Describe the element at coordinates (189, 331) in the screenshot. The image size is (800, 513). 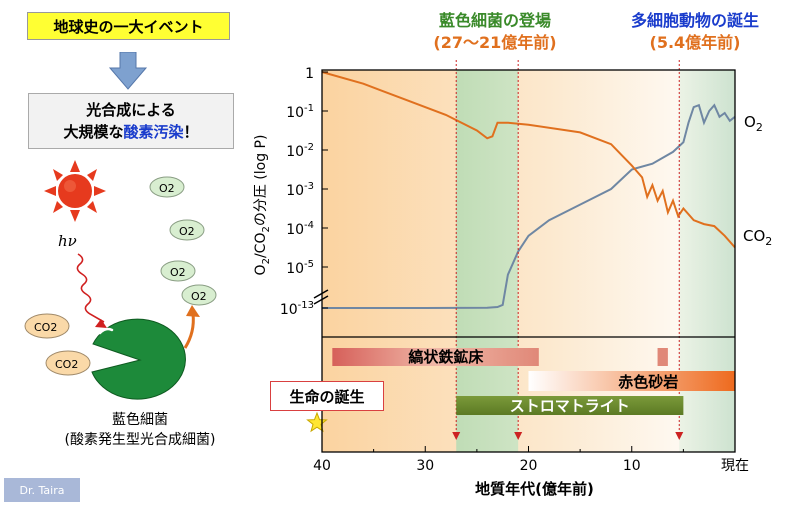
I see `o2-release-arrow` at that location.